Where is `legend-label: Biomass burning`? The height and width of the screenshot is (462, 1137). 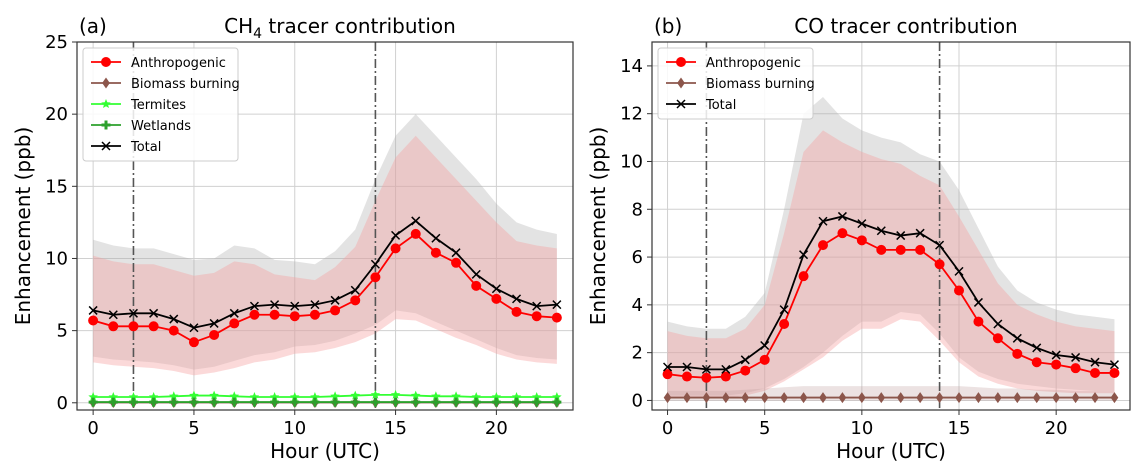
legend-label: Biomass burning is located at coordinates (760, 84).